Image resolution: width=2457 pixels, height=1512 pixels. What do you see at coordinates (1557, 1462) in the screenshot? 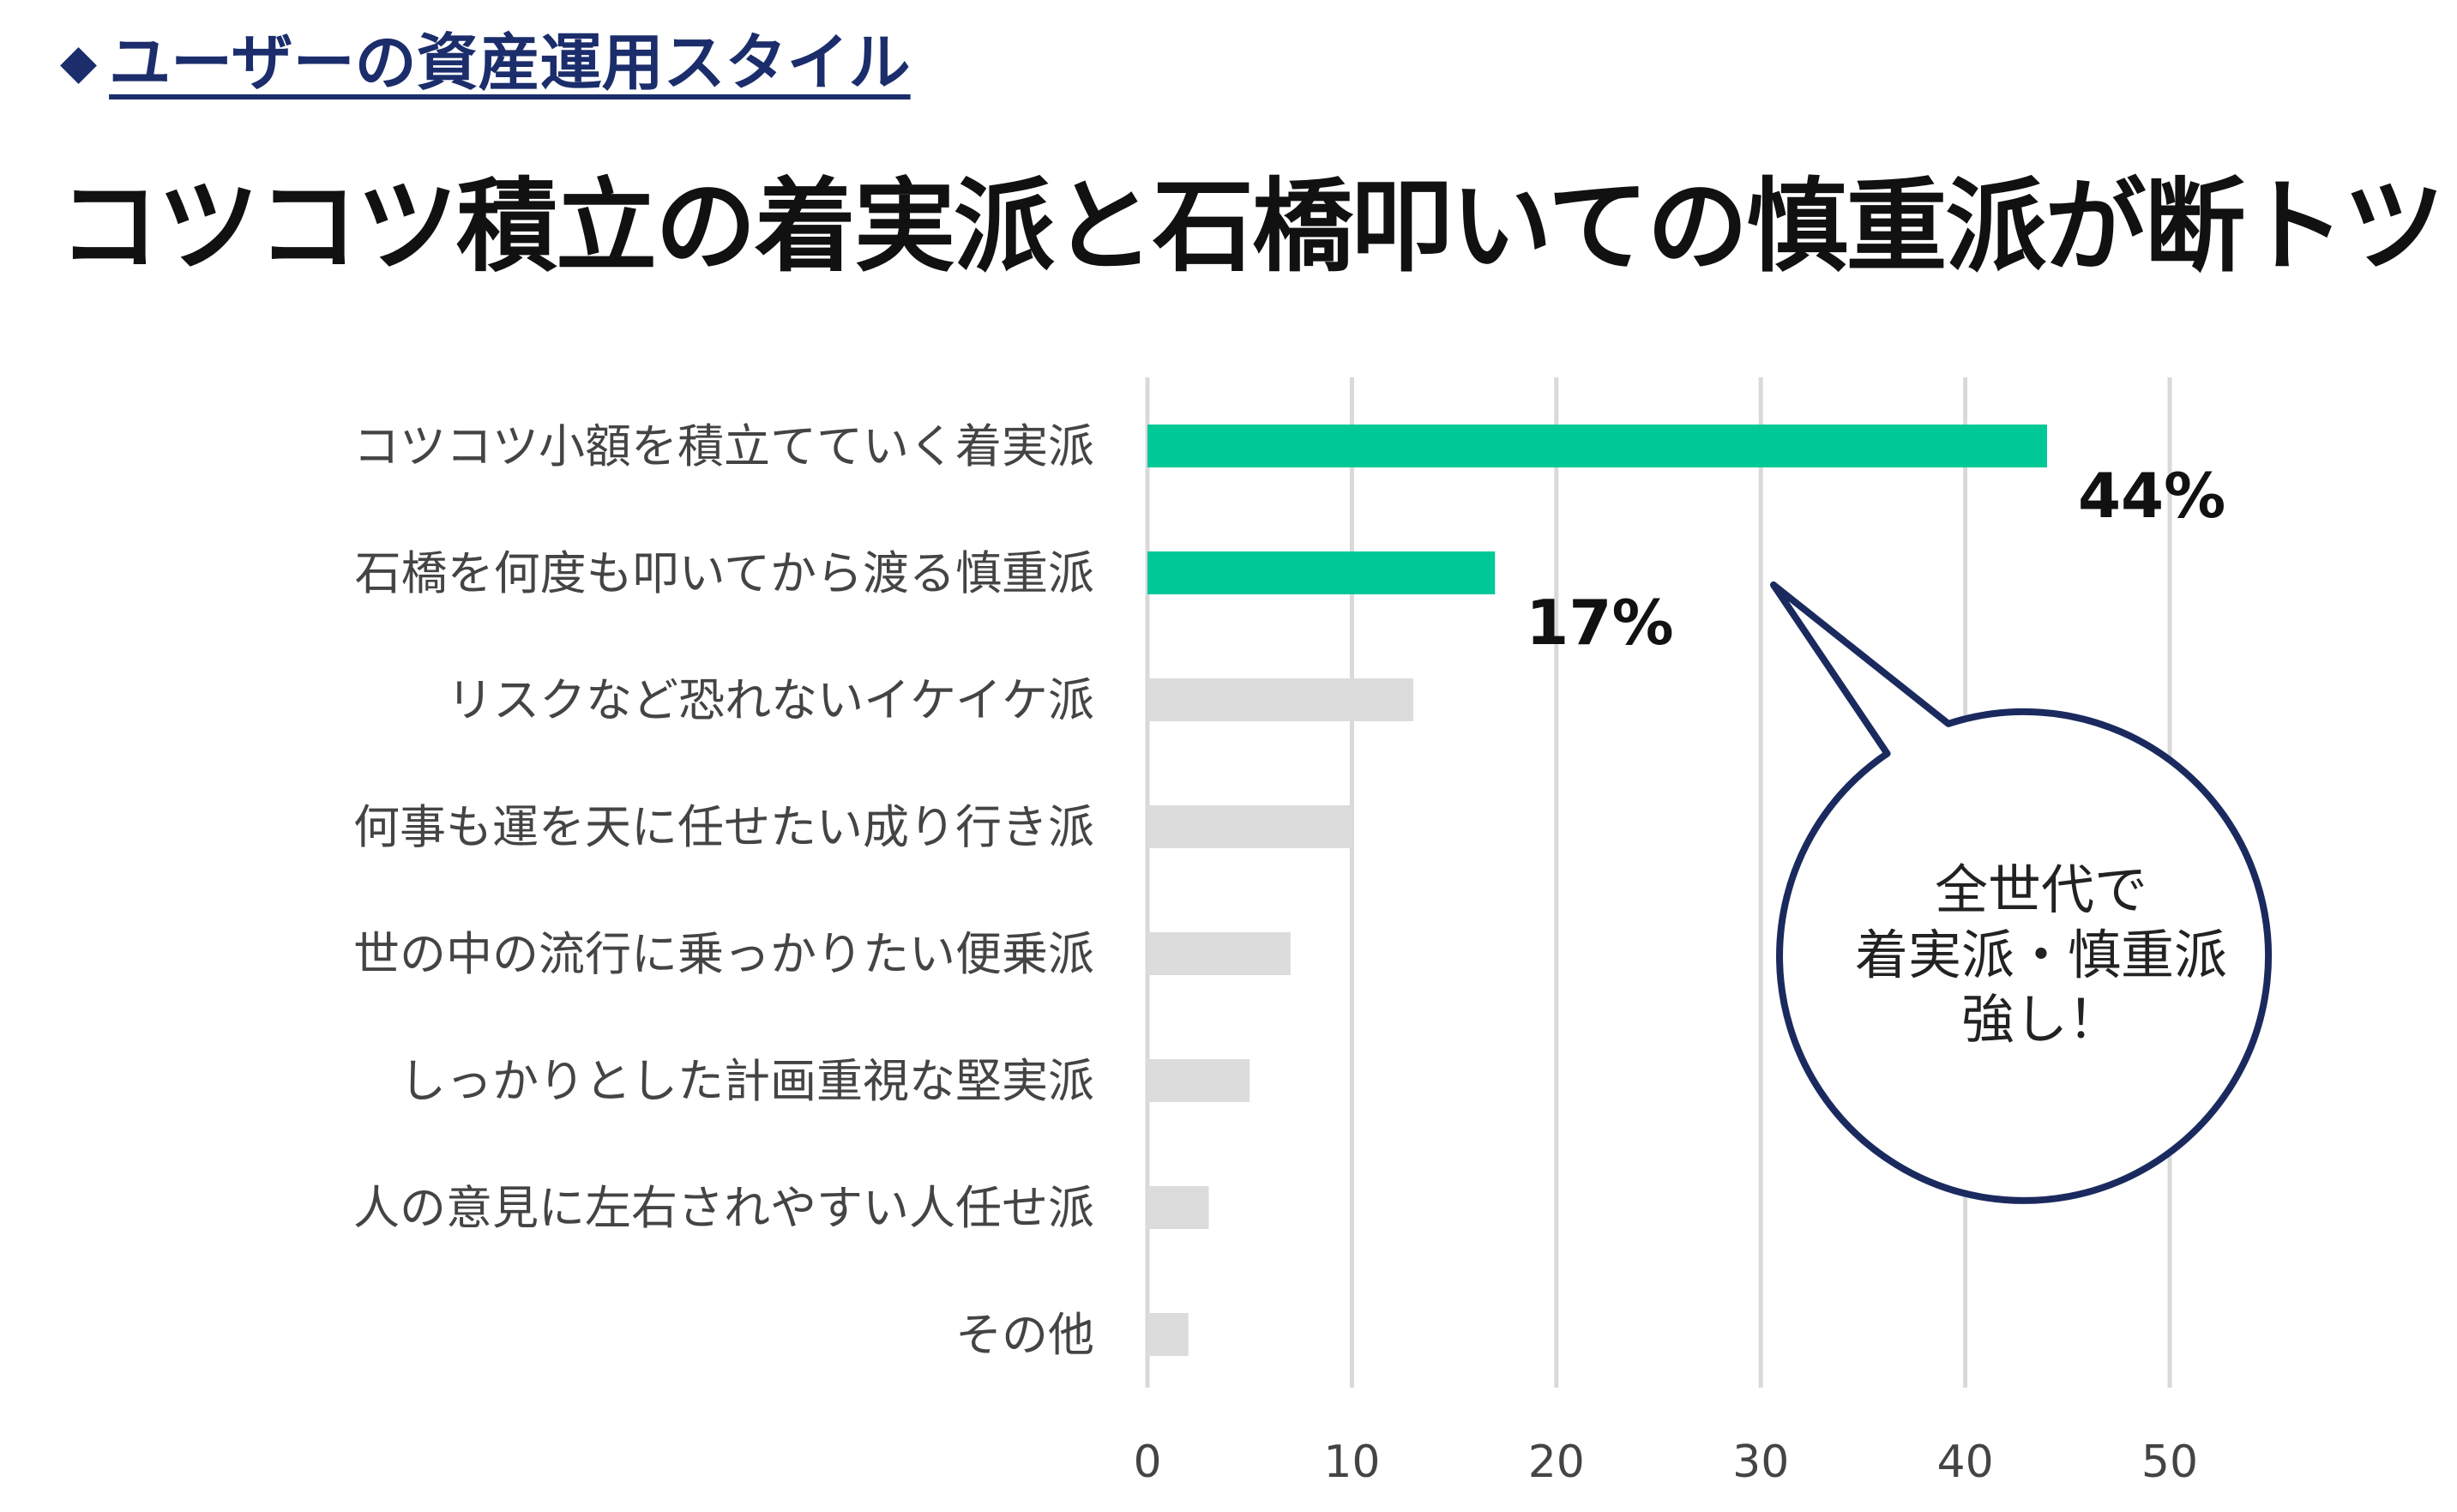
I see `x-tick-label: 20` at bounding box center [1557, 1462].